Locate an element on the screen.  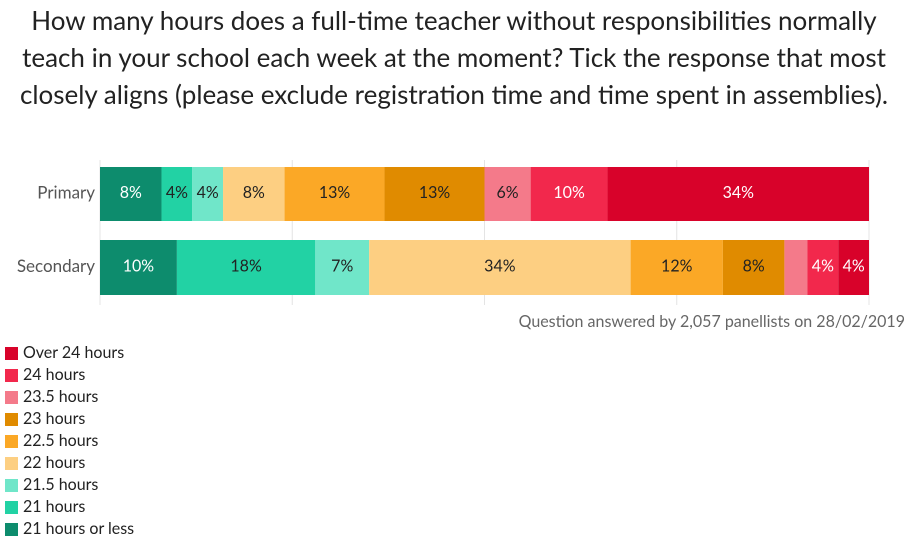
y-tick-label: Primary is located at coordinates (66, 191).